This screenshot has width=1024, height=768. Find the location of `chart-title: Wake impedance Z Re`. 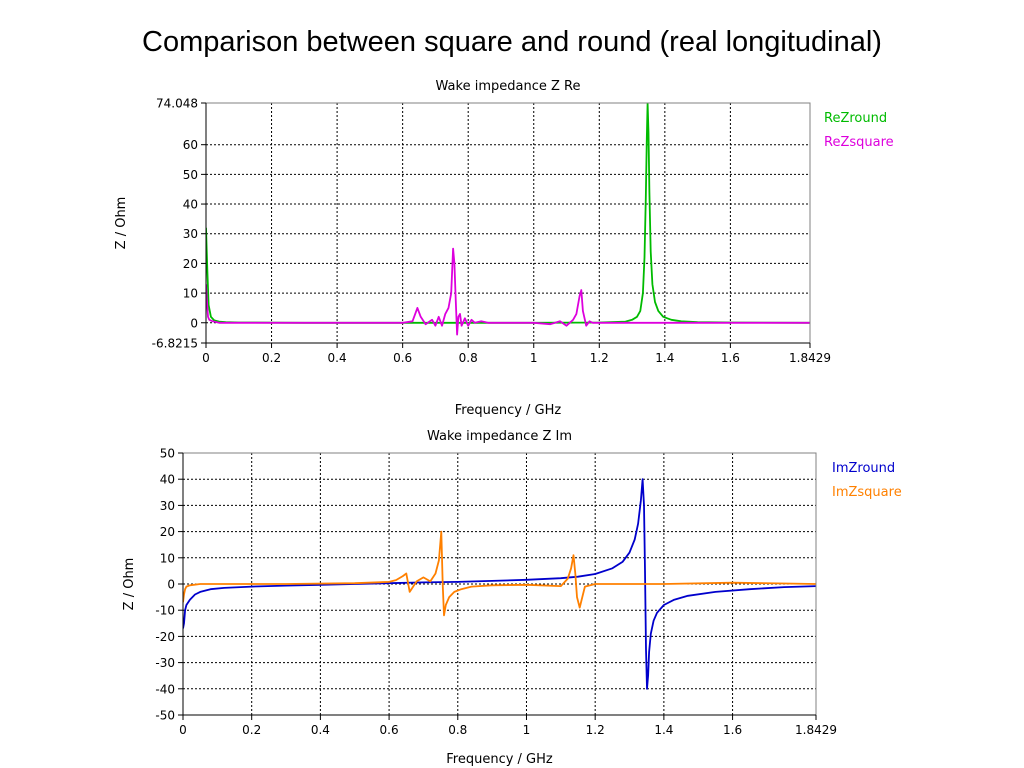

chart-title: Wake impedance Z Re is located at coordinates (508, 86).